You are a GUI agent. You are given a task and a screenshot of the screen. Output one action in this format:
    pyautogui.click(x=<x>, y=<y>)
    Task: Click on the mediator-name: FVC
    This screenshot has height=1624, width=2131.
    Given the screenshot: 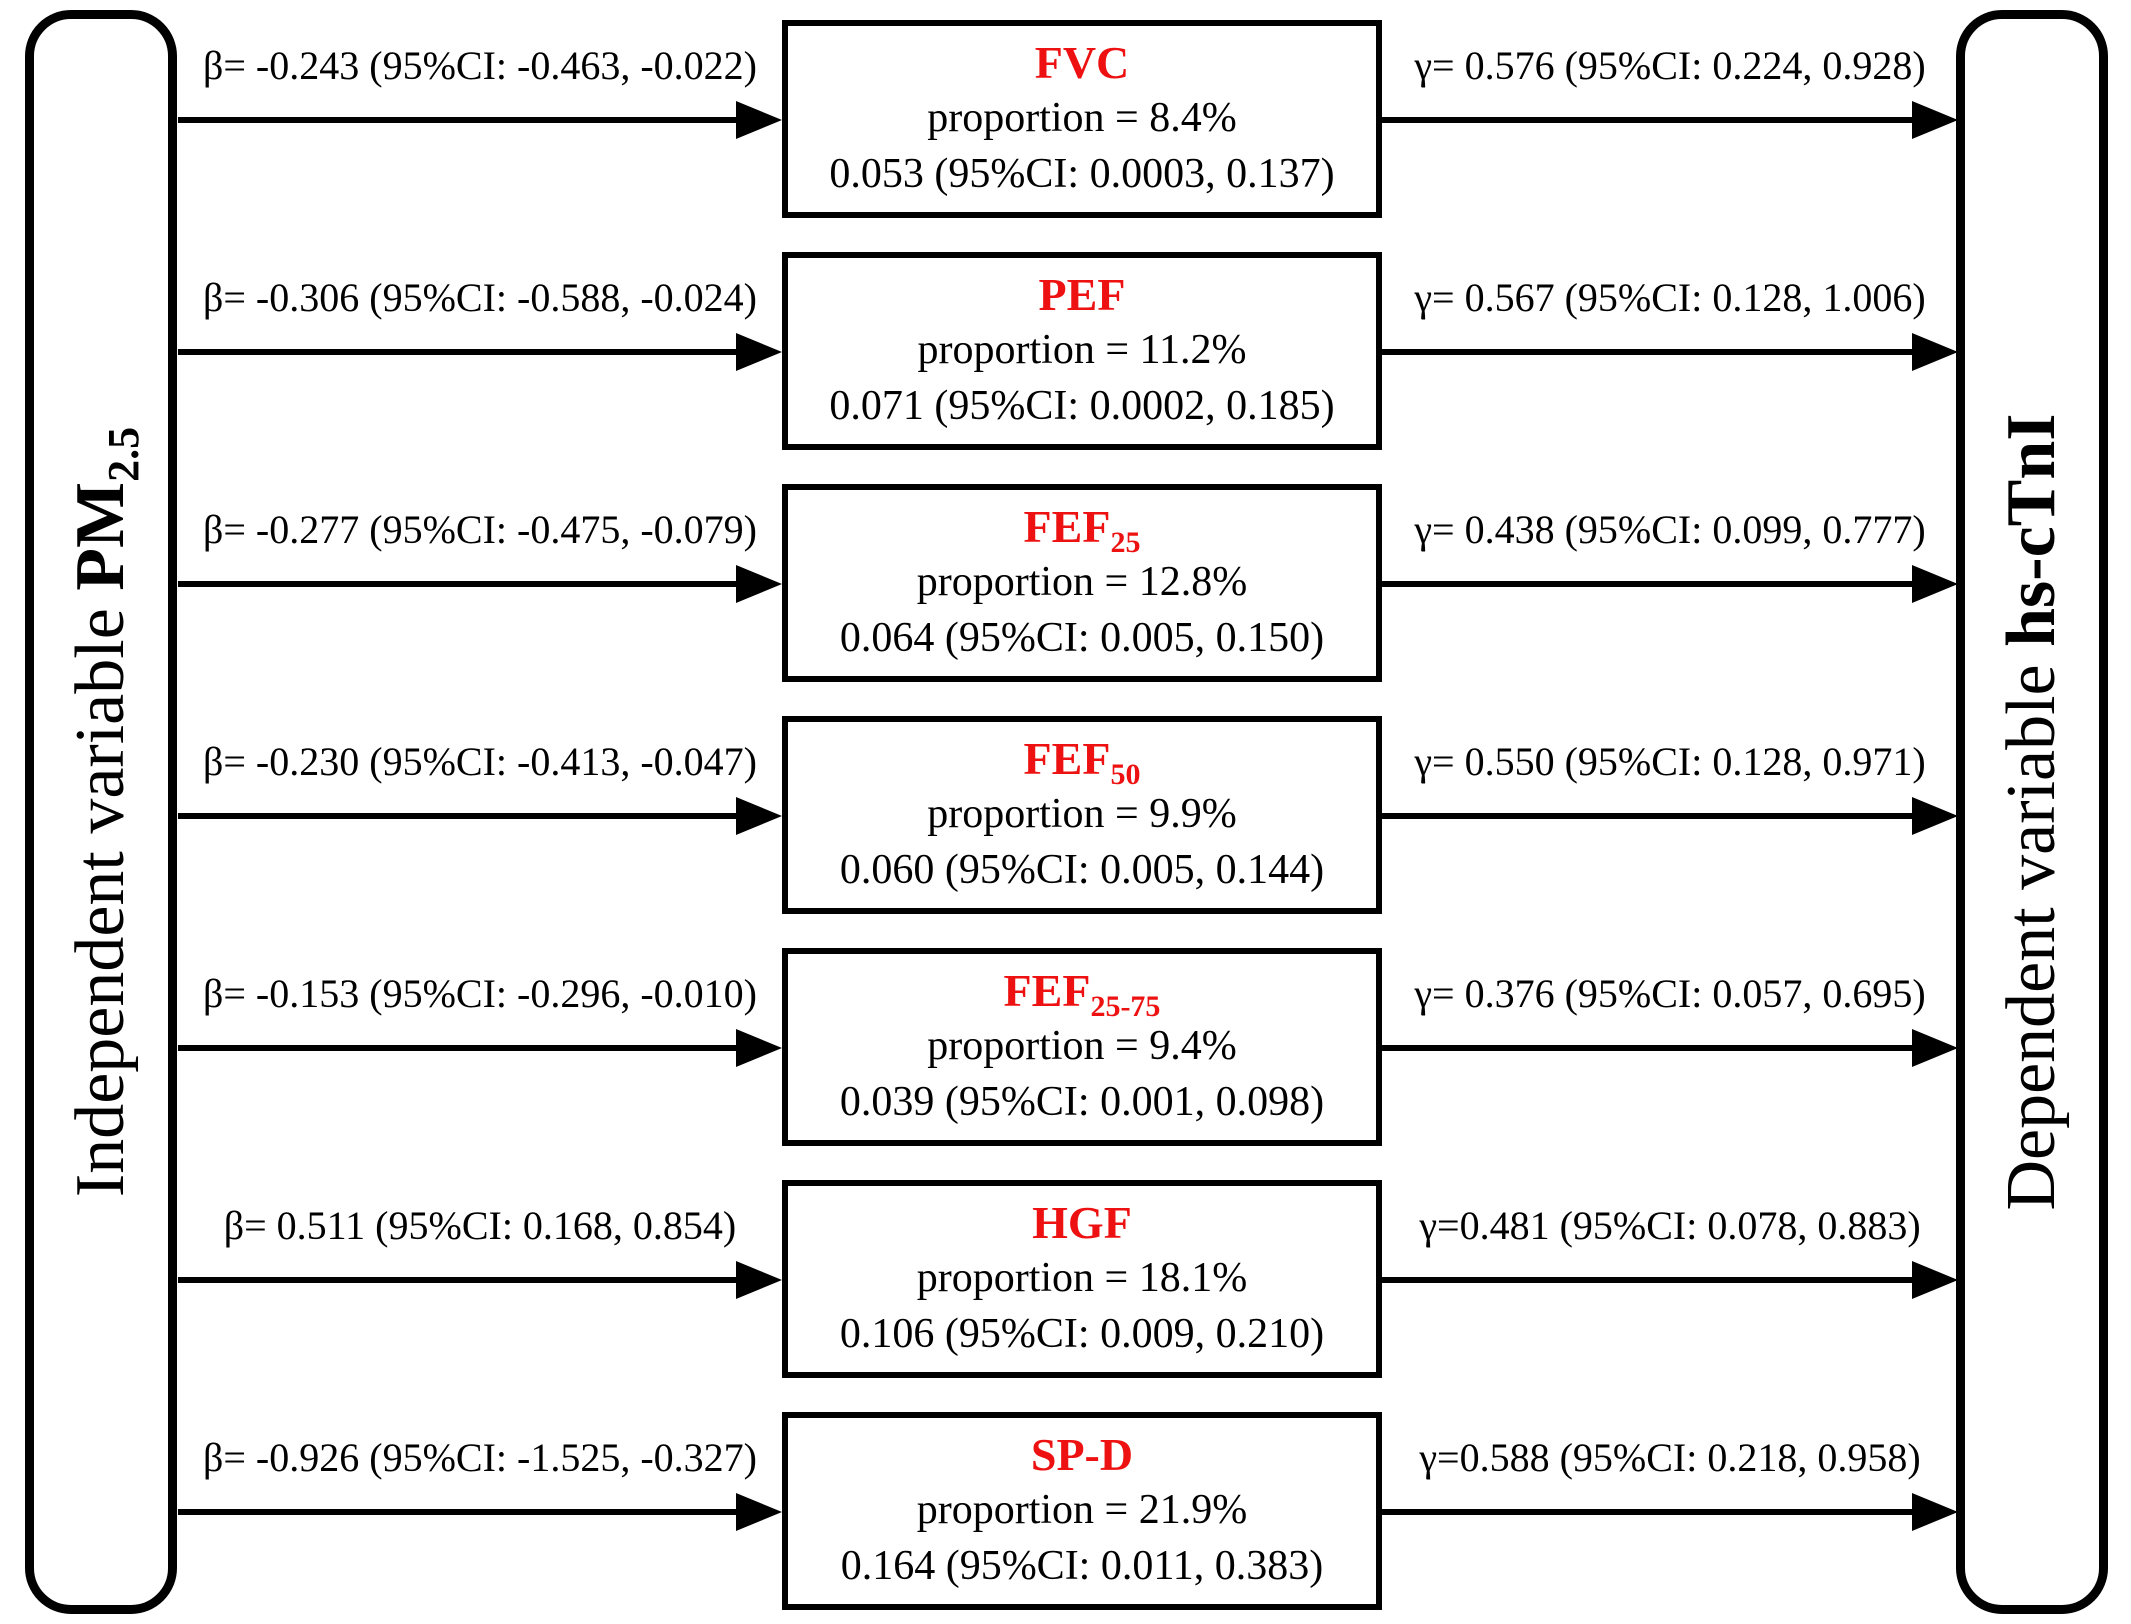 What is the action you would take?
    pyautogui.click(x=1082, y=63)
    